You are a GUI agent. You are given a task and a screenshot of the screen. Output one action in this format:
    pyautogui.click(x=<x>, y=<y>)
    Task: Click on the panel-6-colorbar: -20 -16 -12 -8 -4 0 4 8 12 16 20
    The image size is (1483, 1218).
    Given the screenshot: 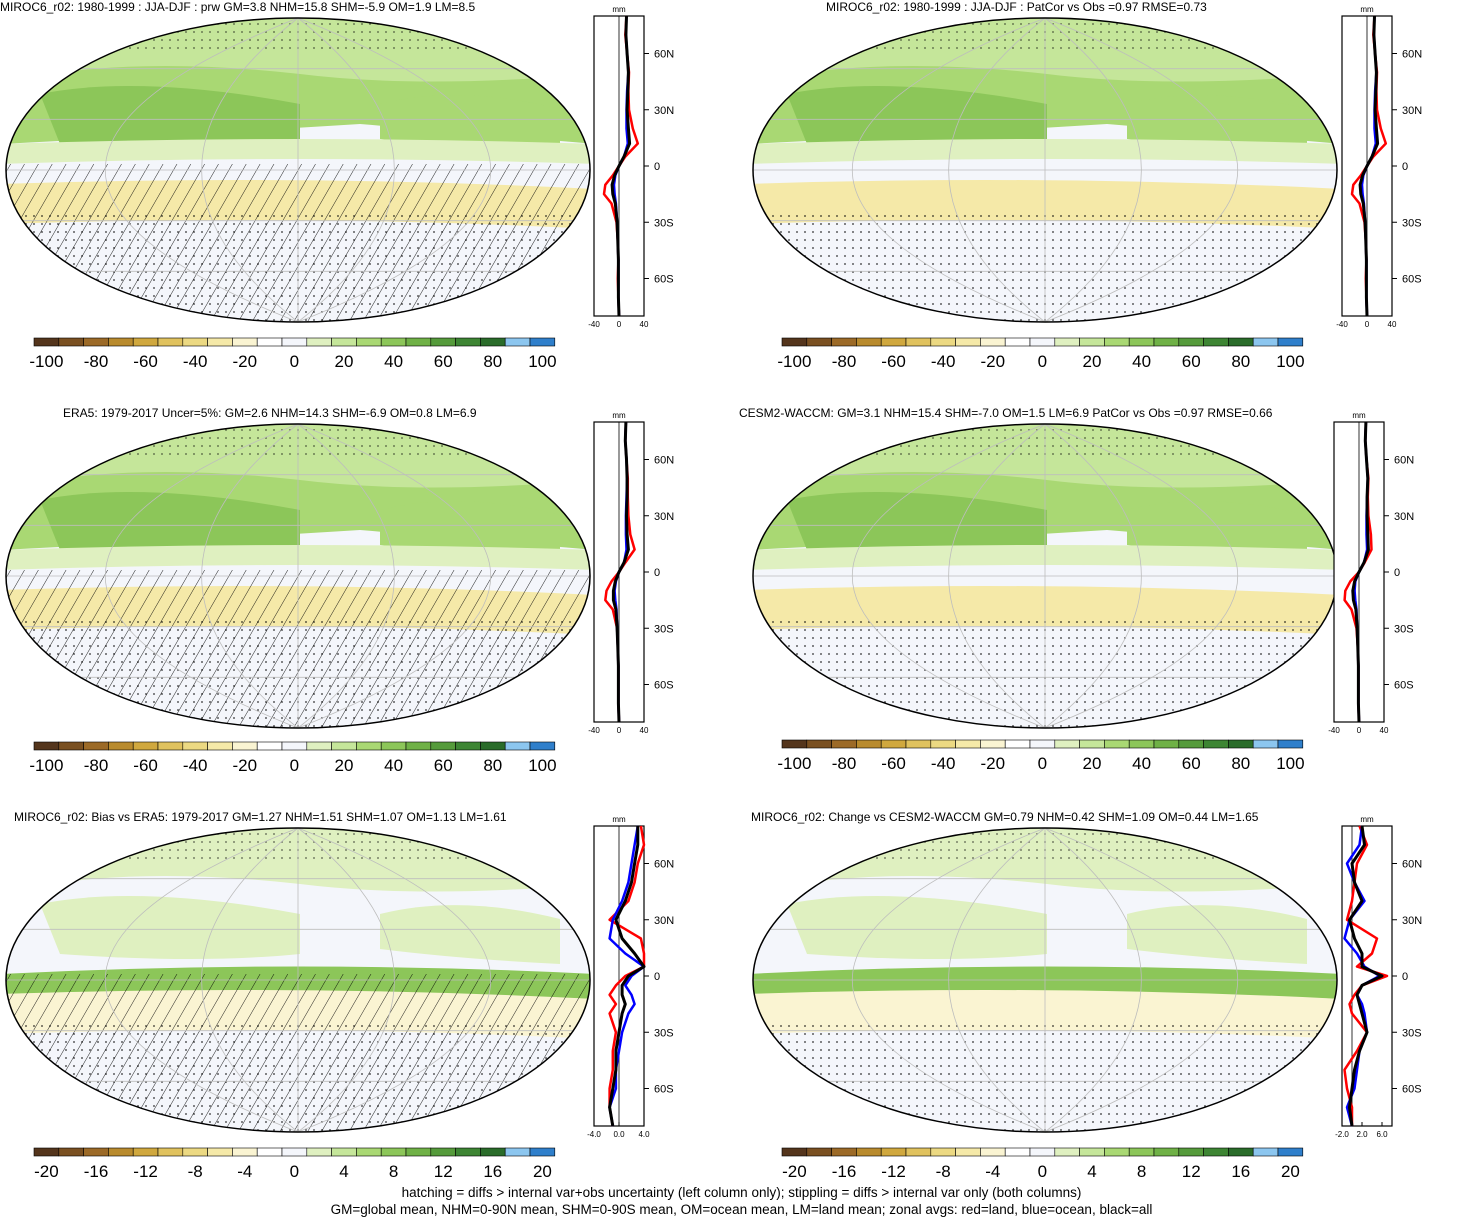 What is the action you would take?
    pyautogui.click(x=1042, y=1164)
    